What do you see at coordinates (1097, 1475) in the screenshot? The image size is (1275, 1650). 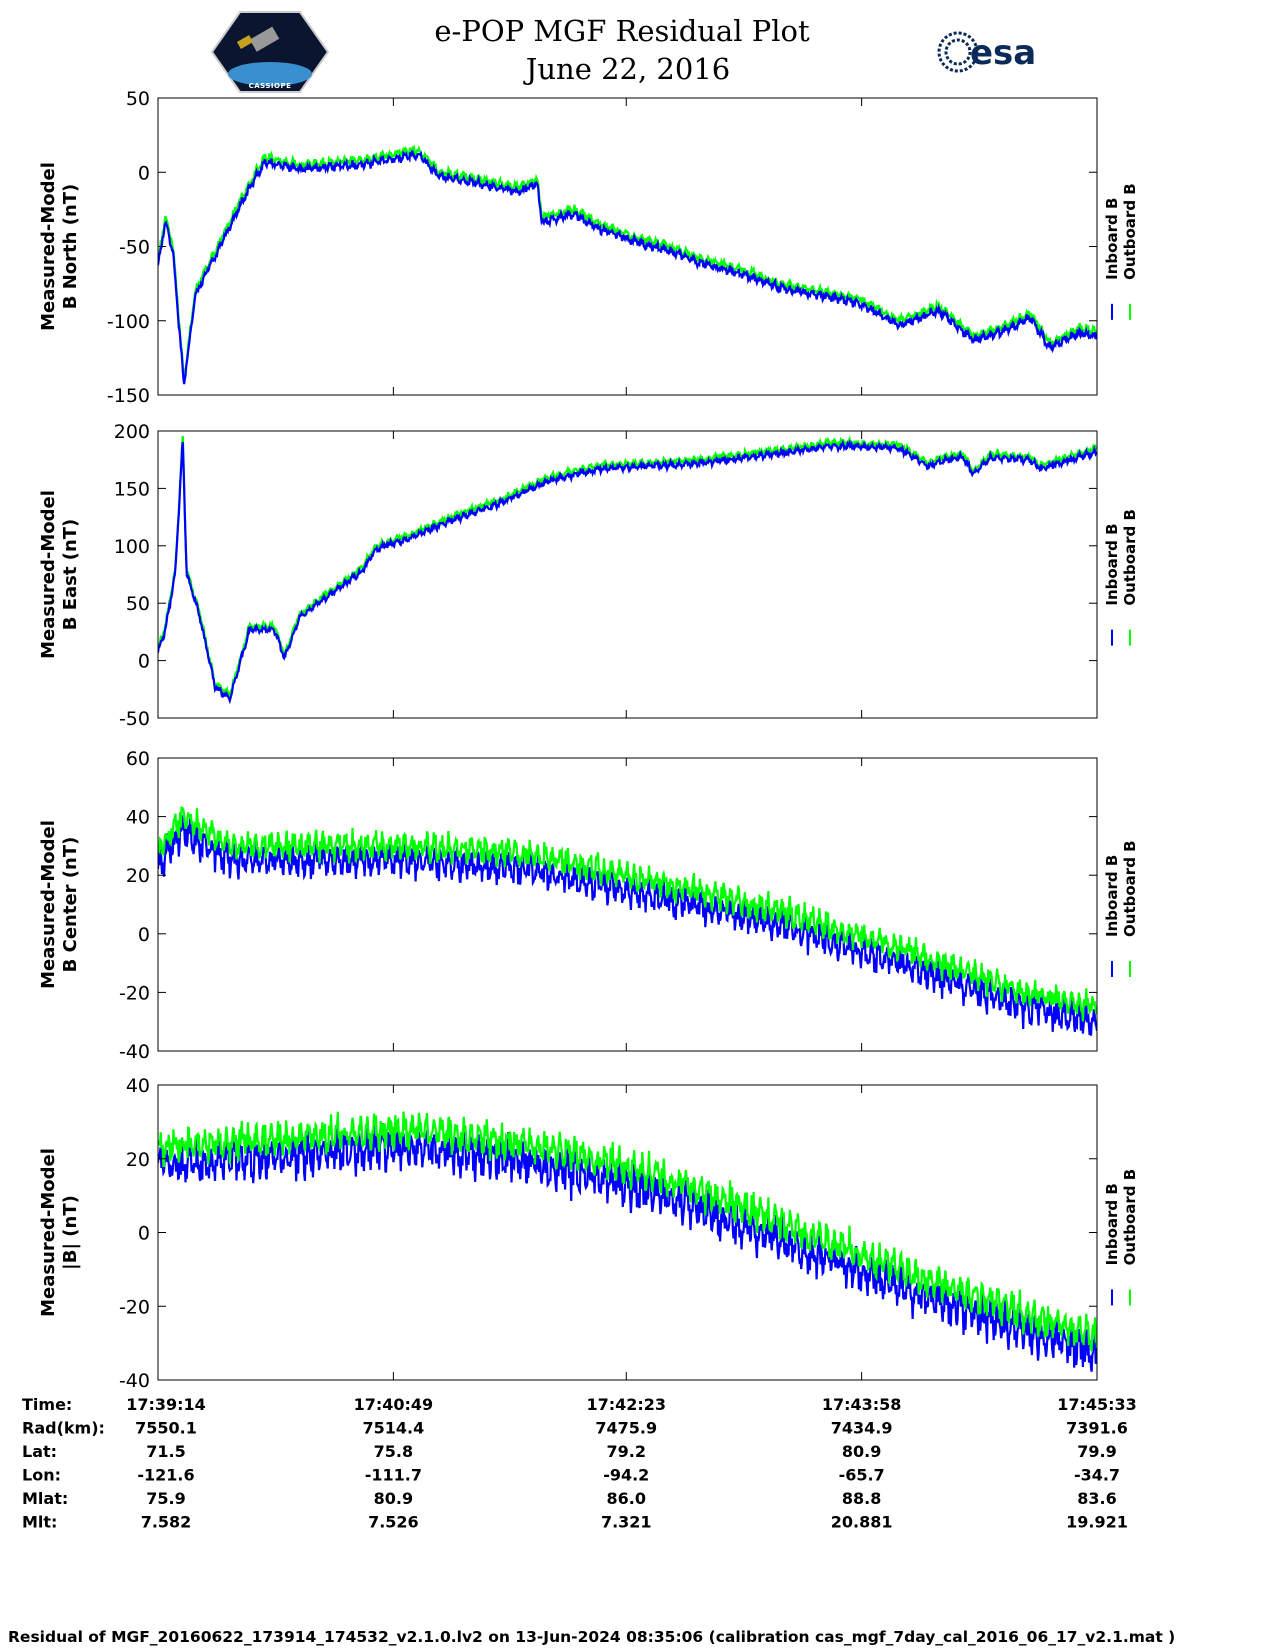 I see `row-value: -34.7` at bounding box center [1097, 1475].